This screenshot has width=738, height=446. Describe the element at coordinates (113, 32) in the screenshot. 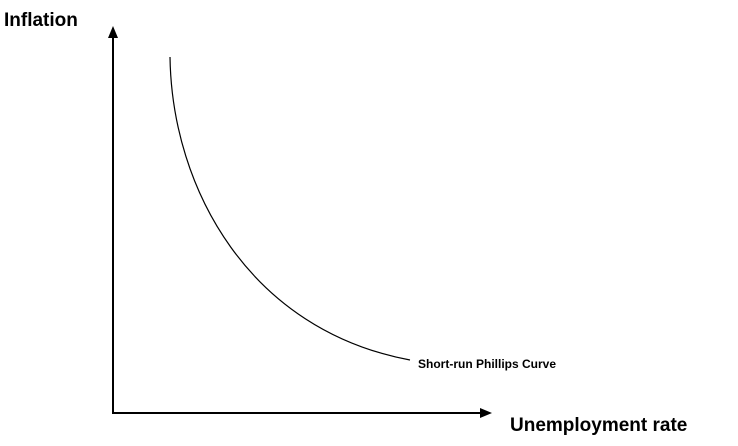

I see `y-axis-arrow` at that location.